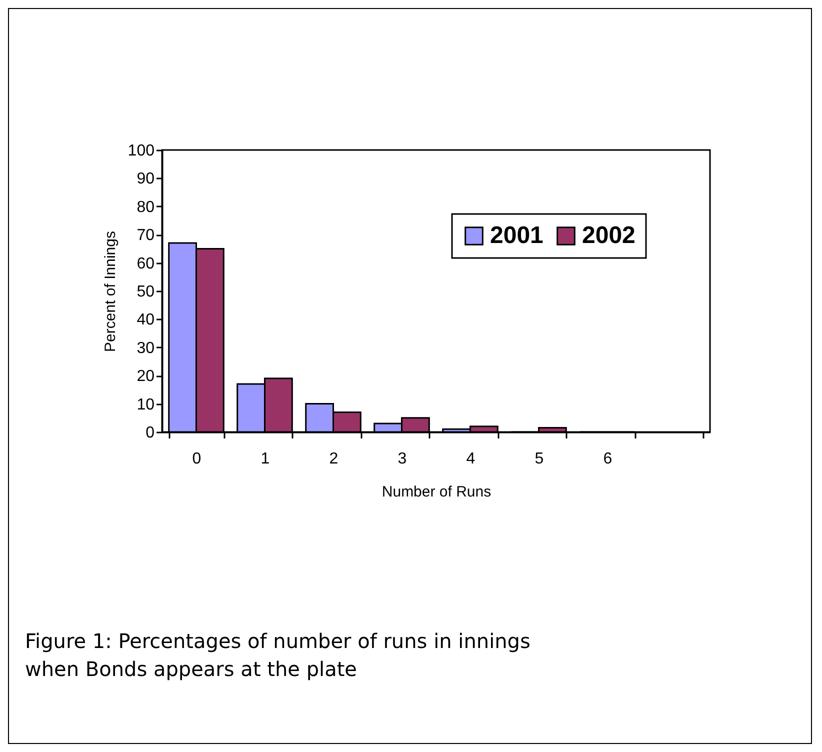 This screenshot has width=822, height=752. I want to click on x-tick-label: 2, so click(333, 459).